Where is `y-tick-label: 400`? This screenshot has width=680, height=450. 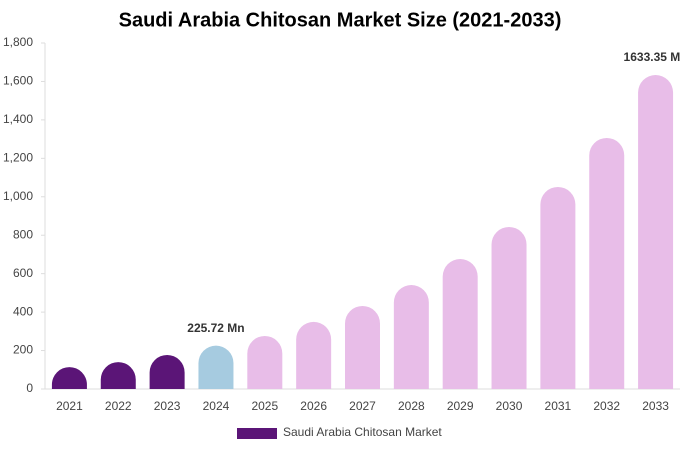 y-tick-label: 400 is located at coordinates (23, 311).